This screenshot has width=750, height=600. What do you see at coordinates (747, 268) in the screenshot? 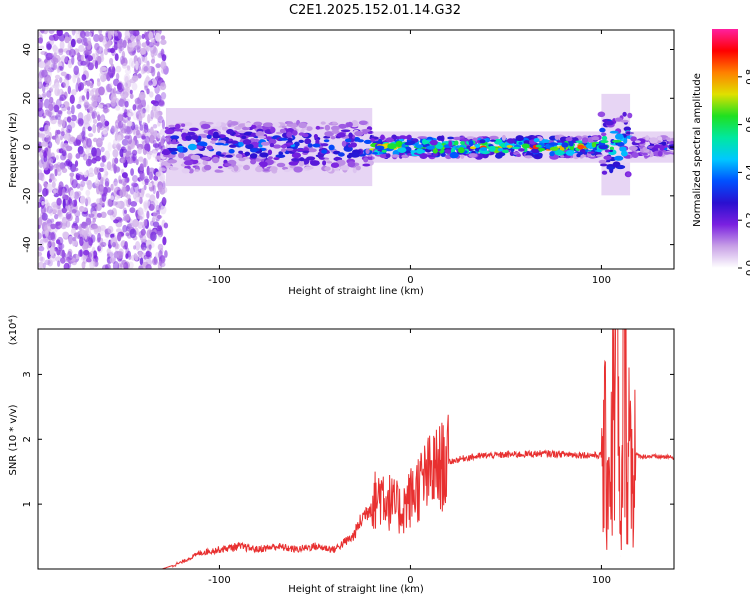
I see `colorbar-tick-label: 0.0` at bounding box center [747, 268].